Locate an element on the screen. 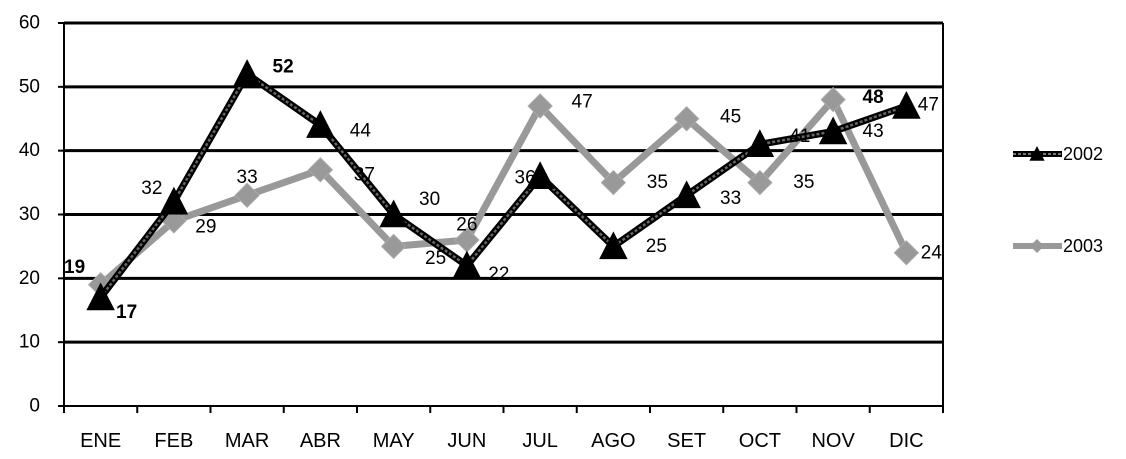 The width and height of the screenshot is (1126, 459). legend-marker-2002 is located at coordinates (1037, 153).